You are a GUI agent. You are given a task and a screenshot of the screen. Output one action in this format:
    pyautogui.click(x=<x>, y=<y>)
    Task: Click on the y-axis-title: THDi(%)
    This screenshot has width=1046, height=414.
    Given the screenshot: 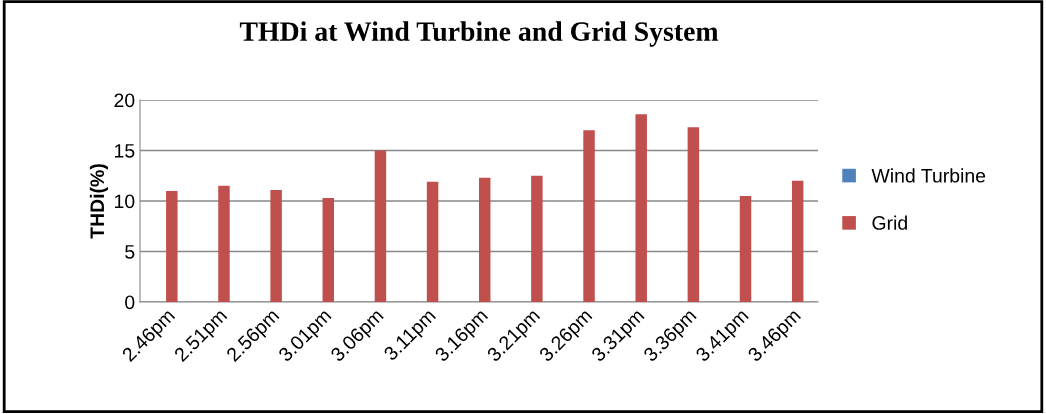 What is the action you would take?
    pyautogui.click(x=98, y=201)
    